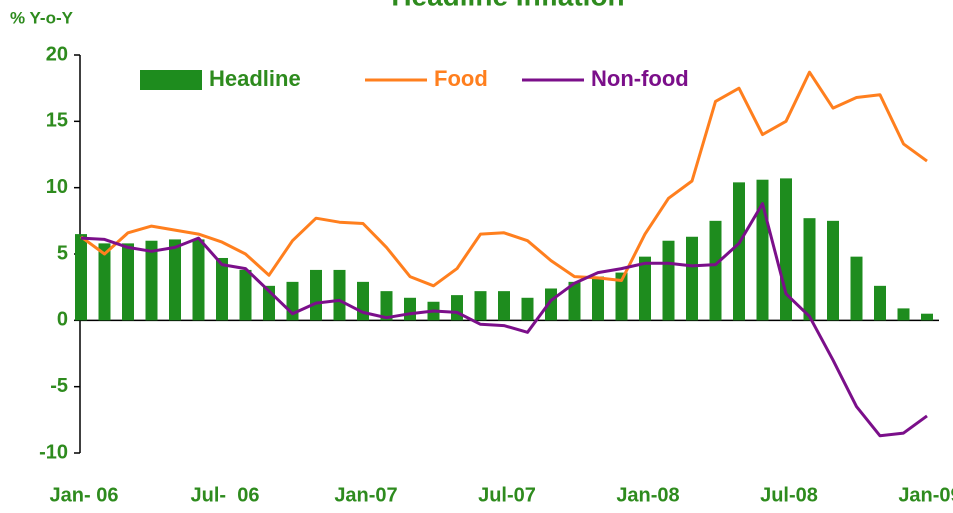 The image size is (953, 513). I want to click on legend-label: Food, so click(461, 78).